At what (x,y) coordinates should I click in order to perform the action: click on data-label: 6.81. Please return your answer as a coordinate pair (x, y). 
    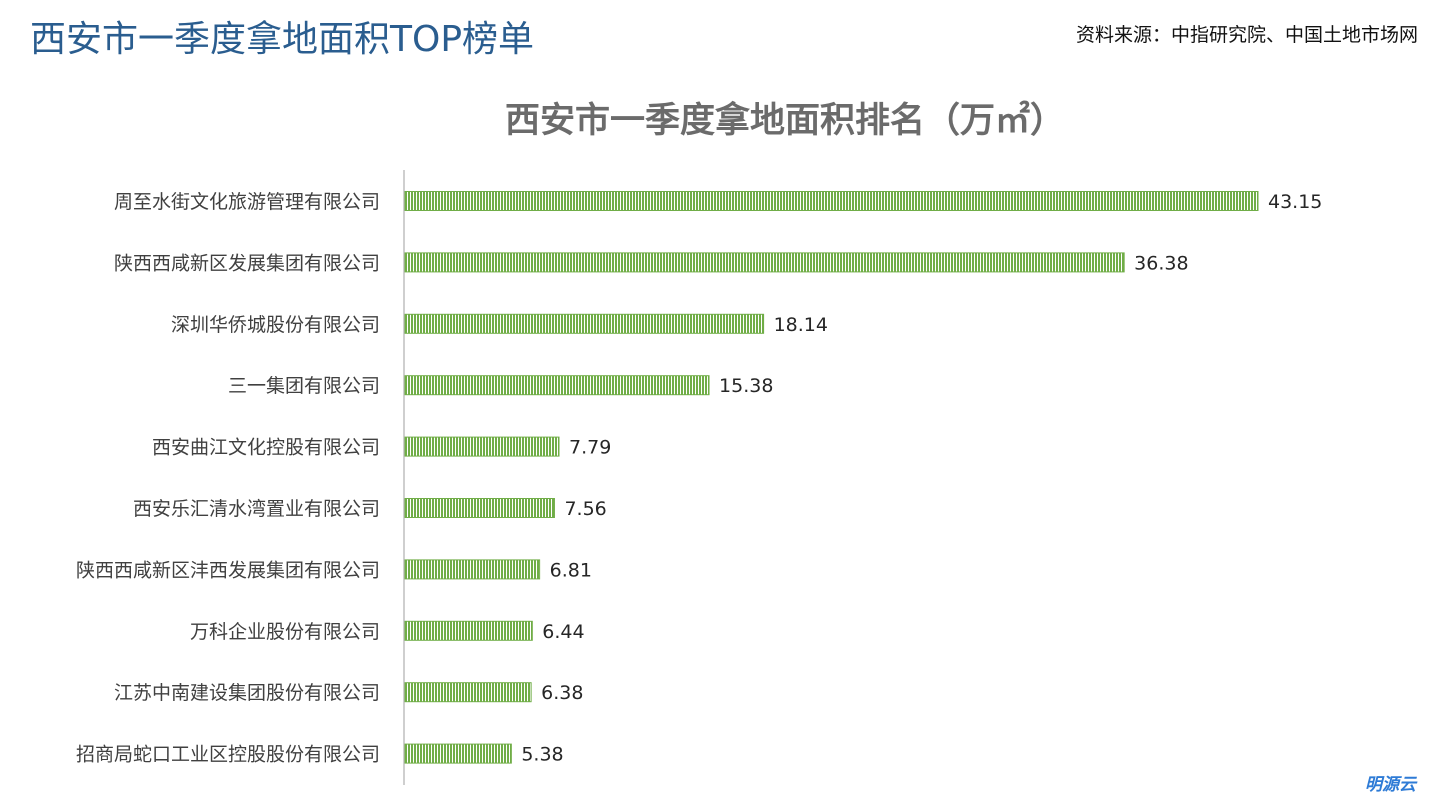
    Looking at the image, I should click on (571, 570).